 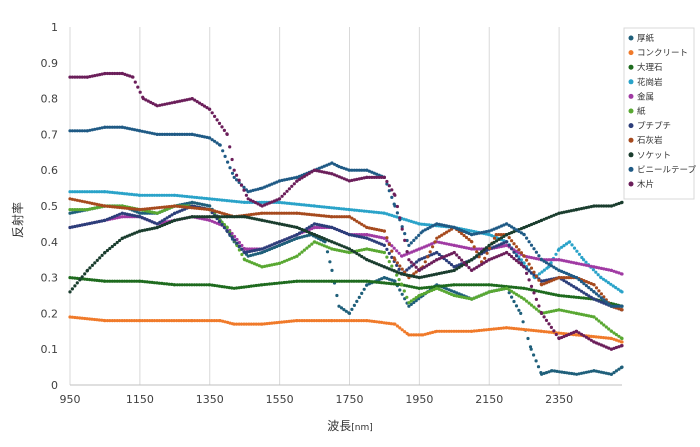 What do you see at coordinates (54, 385) in the screenshot?
I see `y-tick-label-0: 0` at bounding box center [54, 385].